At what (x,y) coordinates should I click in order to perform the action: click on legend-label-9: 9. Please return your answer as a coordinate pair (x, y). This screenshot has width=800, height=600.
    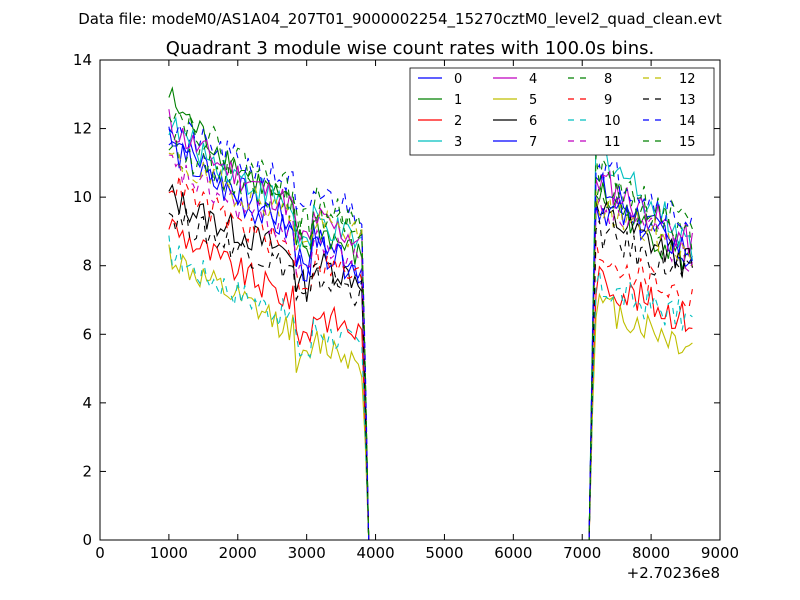
    Looking at the image, I should click on (608, 100).